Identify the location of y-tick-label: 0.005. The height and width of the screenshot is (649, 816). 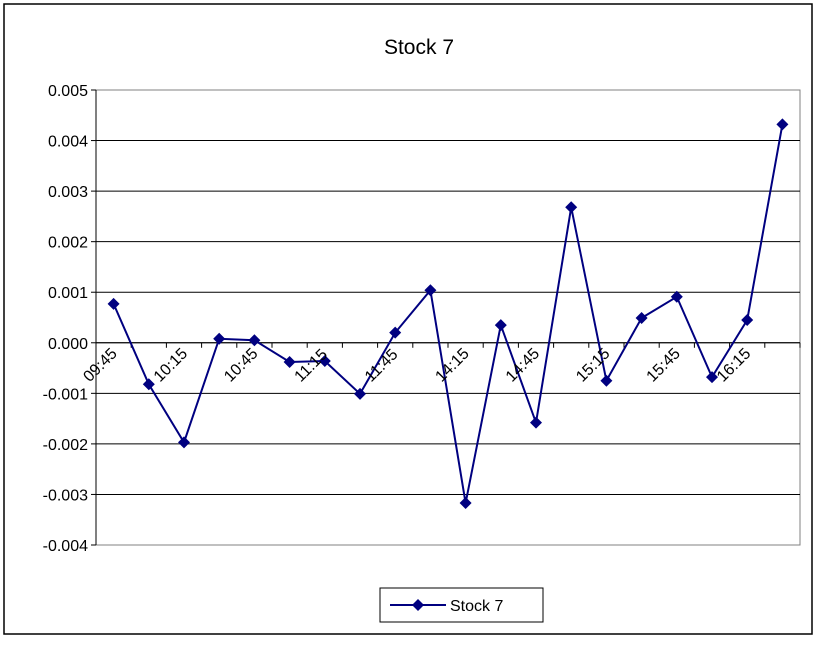
(68, 91).